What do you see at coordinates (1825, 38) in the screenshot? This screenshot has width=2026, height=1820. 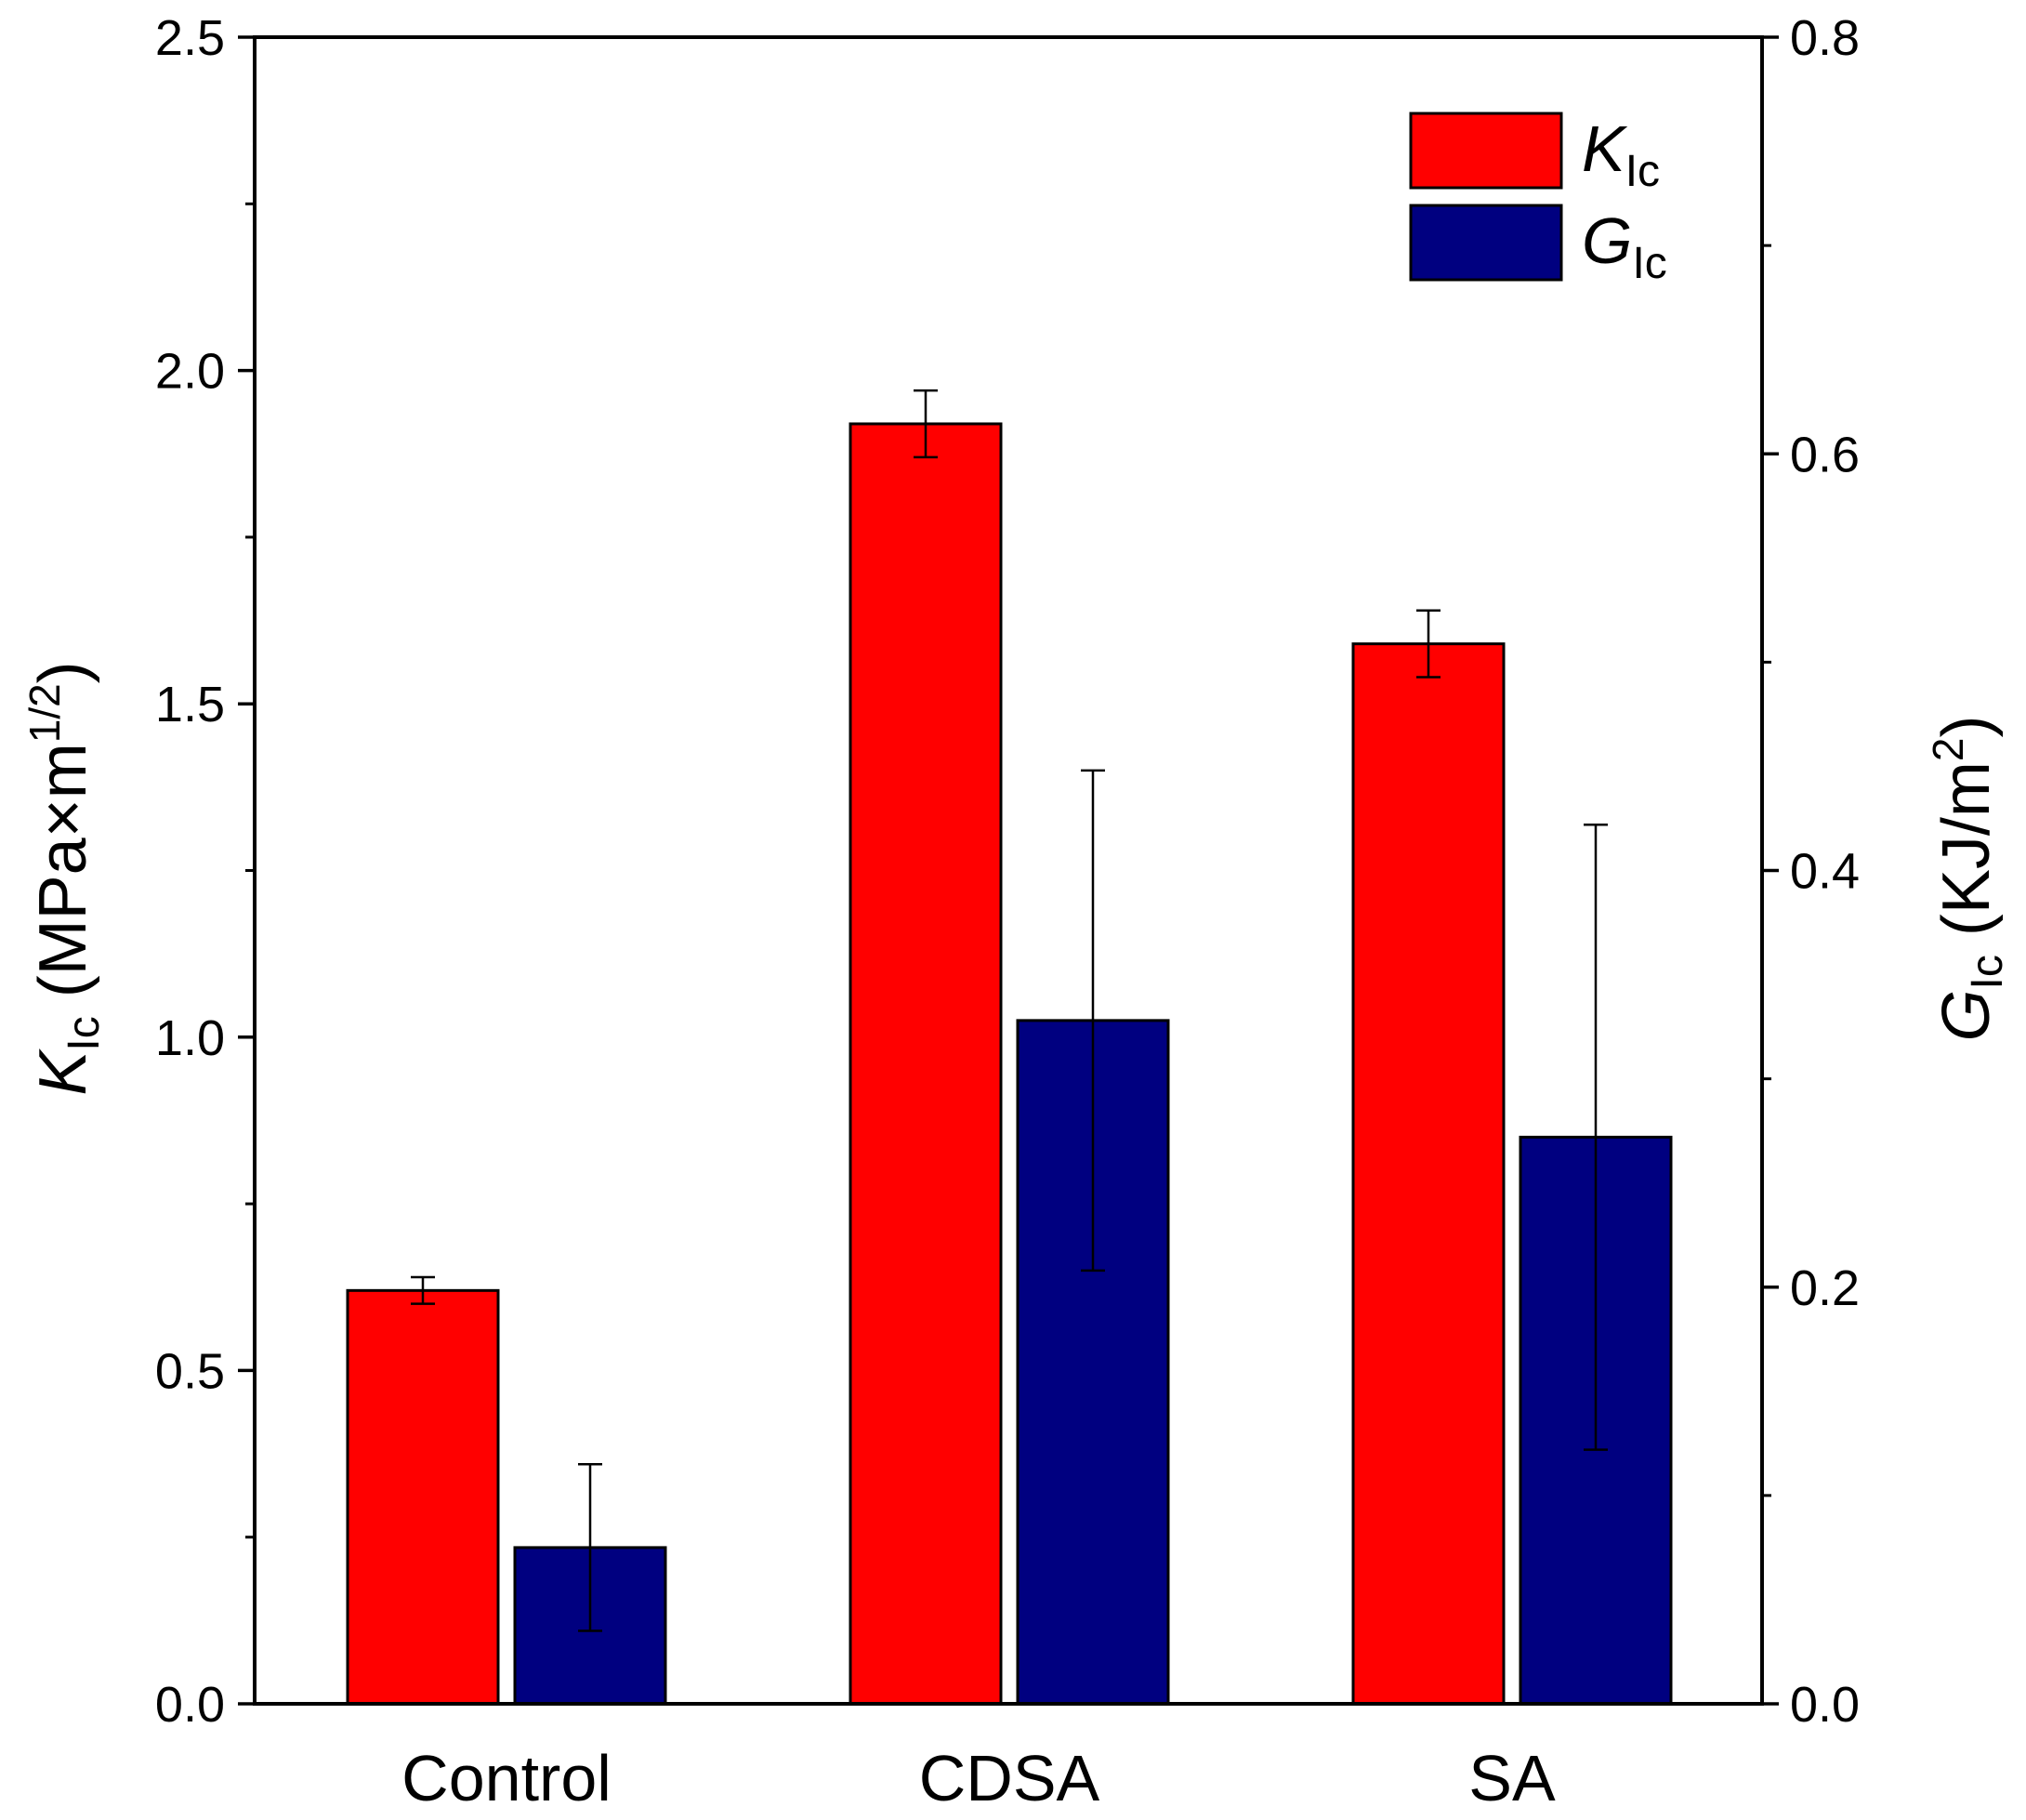 I see `right-tick-label: 0.8` at bounding box center [1825, 38].